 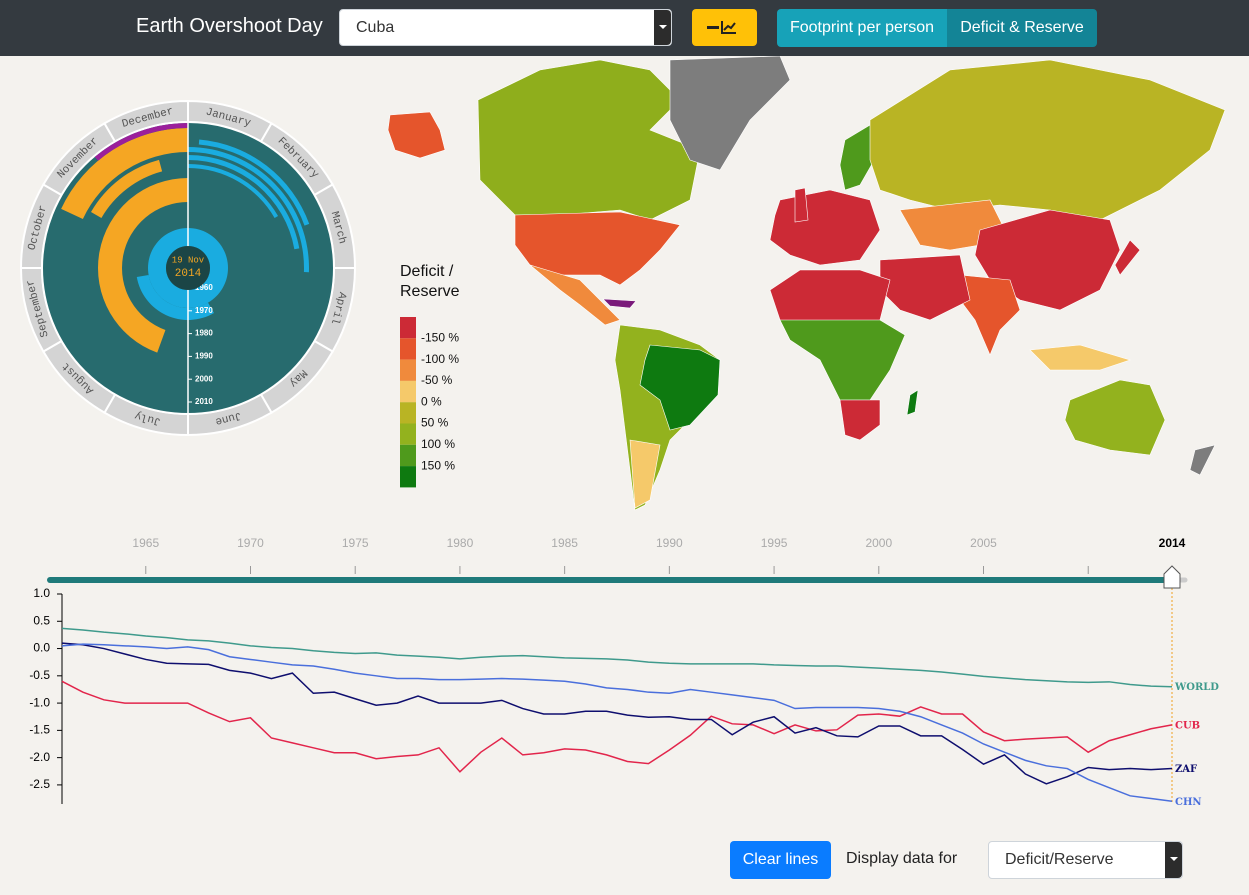 What do you see at coordinates (204, 310) in the screenshot?
I see `year-tick-label: 1970` at bounding box center [204, 310].